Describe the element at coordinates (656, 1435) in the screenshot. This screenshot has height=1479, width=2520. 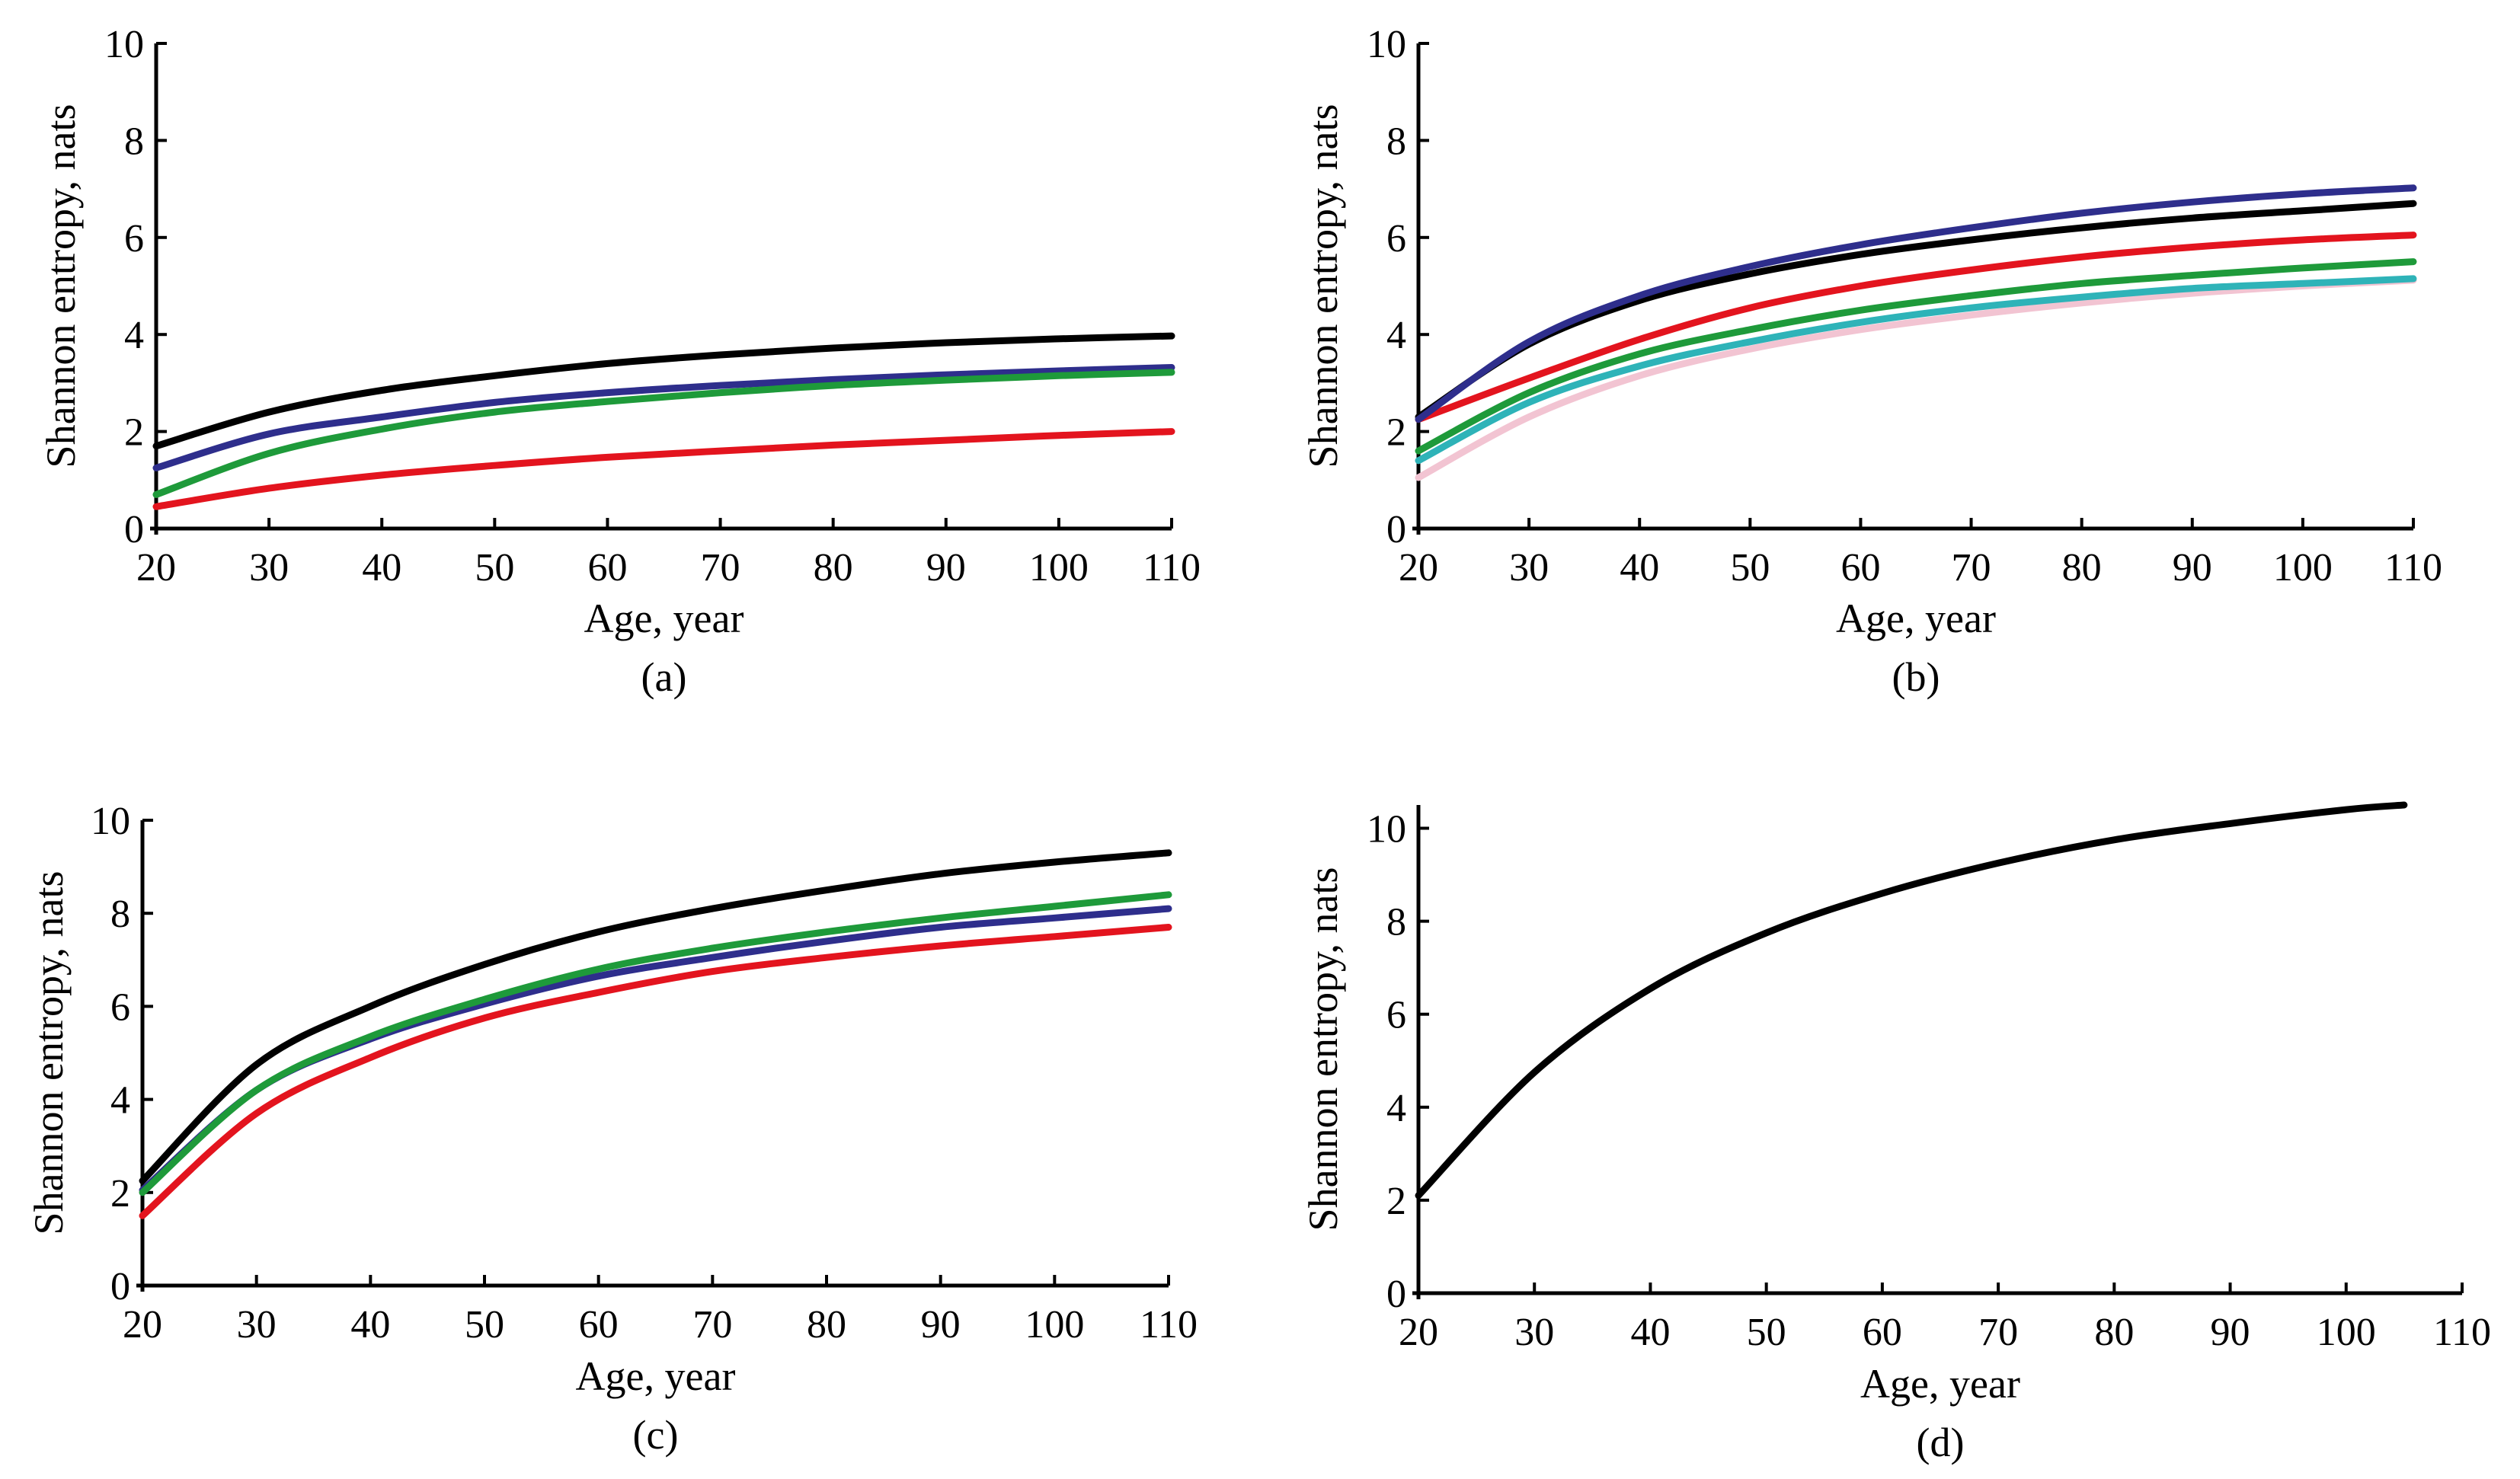
I see `panel-label: (c)` at that location.